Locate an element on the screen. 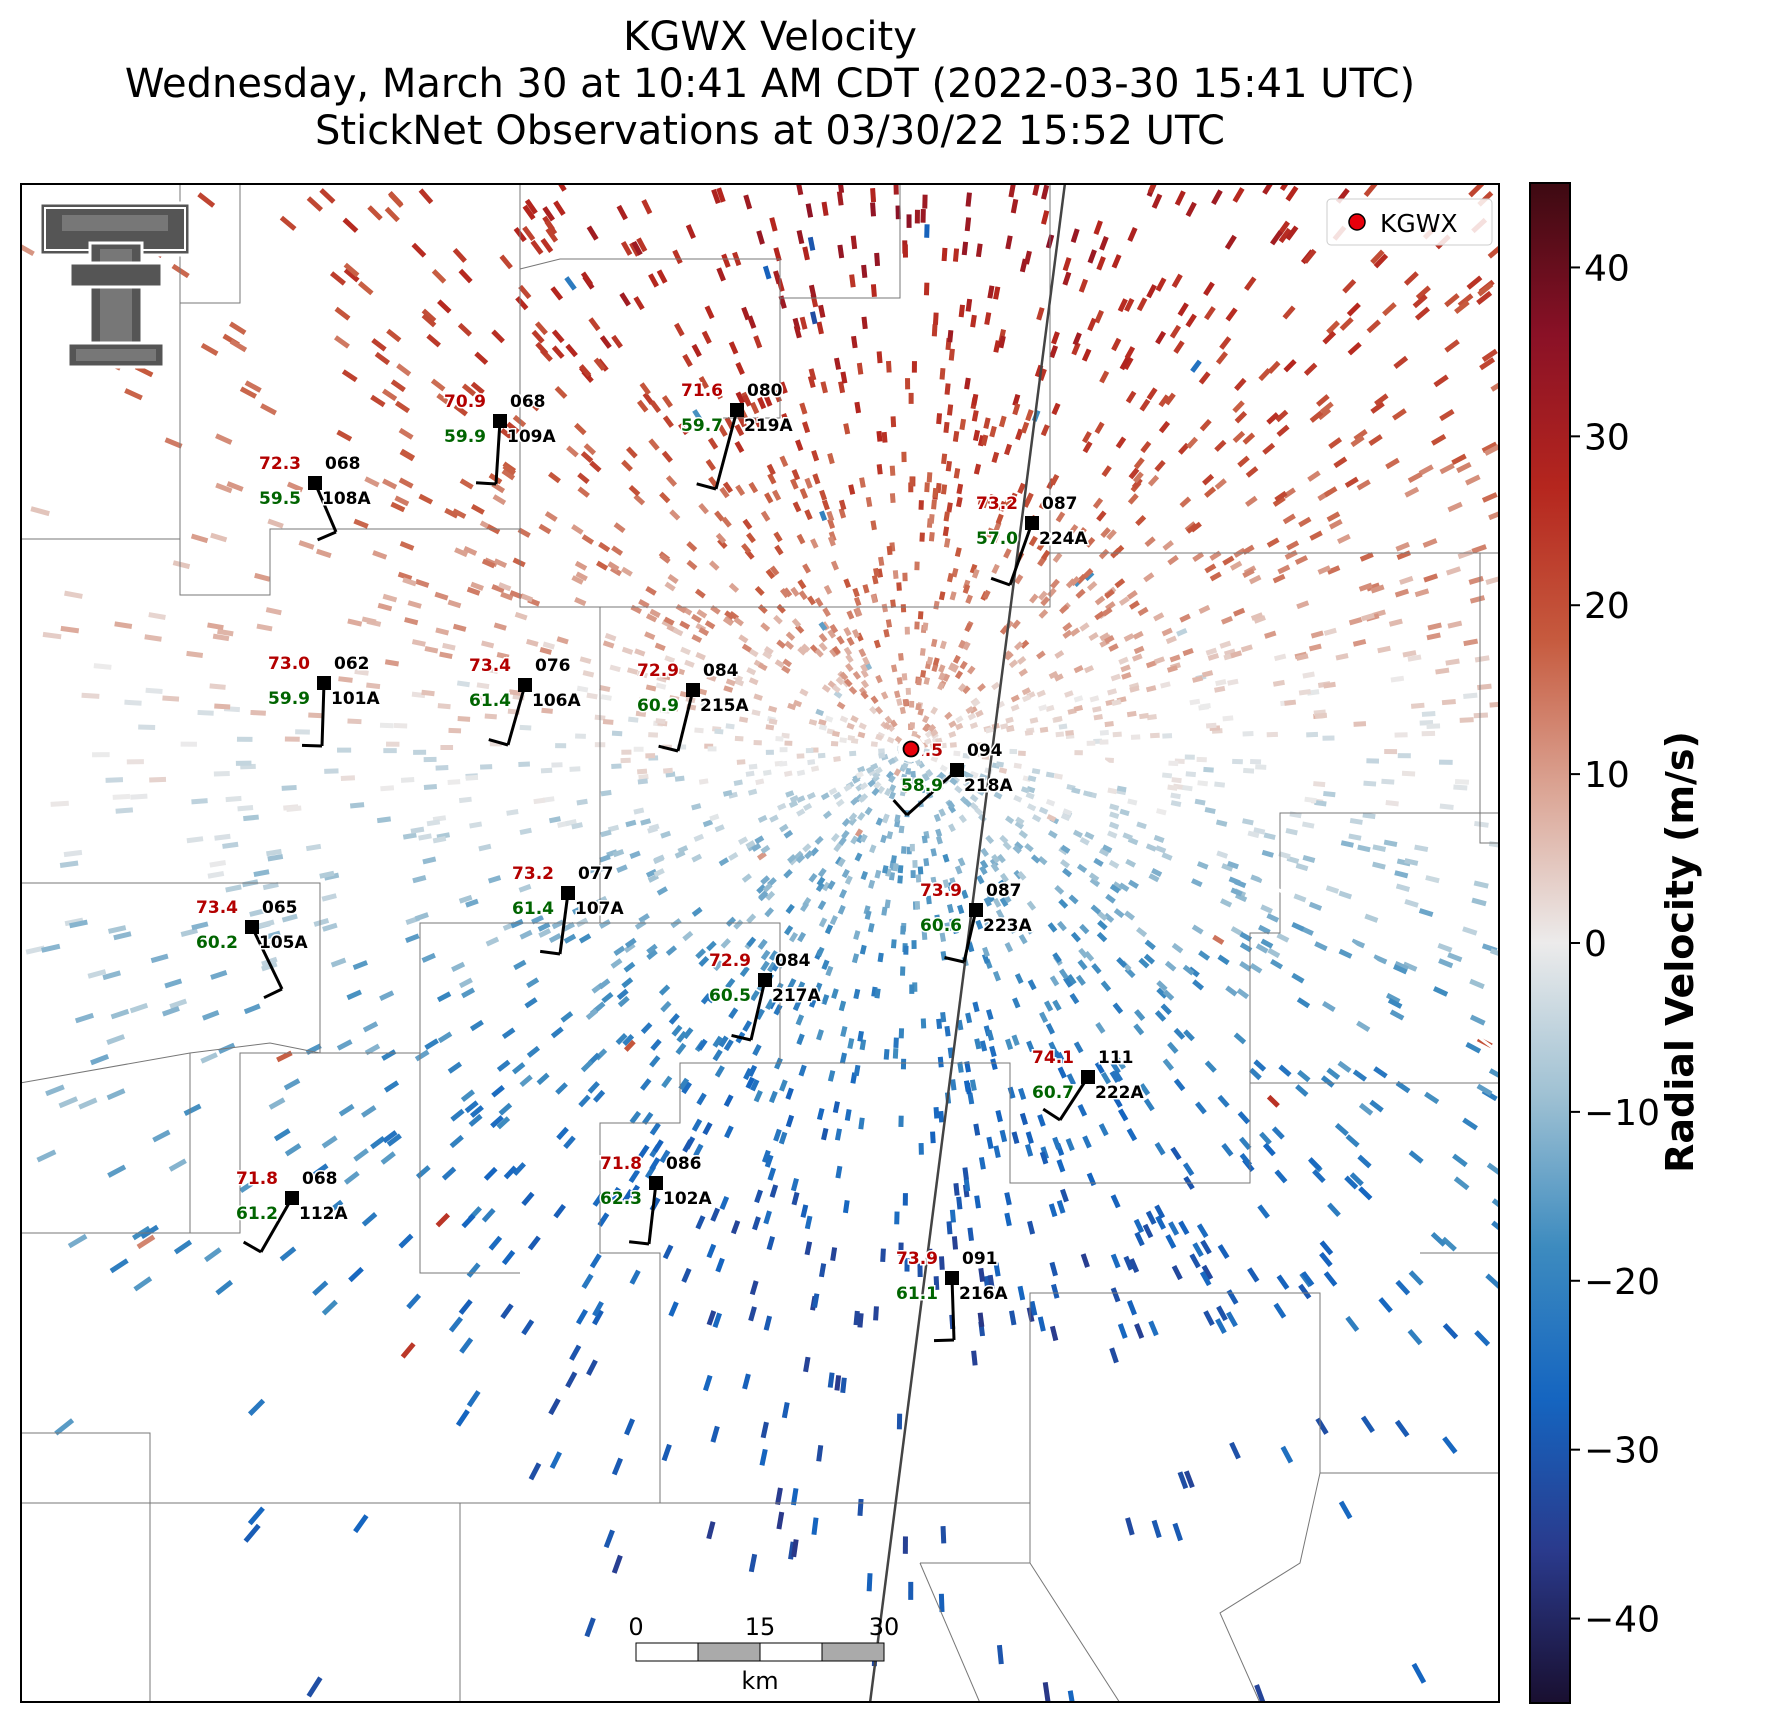  station-pressure: 084 is located at coordinates (721, 671).